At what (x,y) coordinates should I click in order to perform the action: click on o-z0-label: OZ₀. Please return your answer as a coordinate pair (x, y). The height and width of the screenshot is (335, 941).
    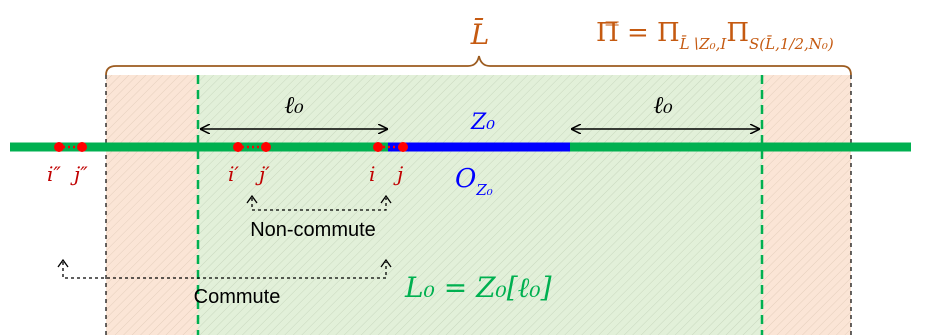
    Looking at the image, I should click on (474, 181).